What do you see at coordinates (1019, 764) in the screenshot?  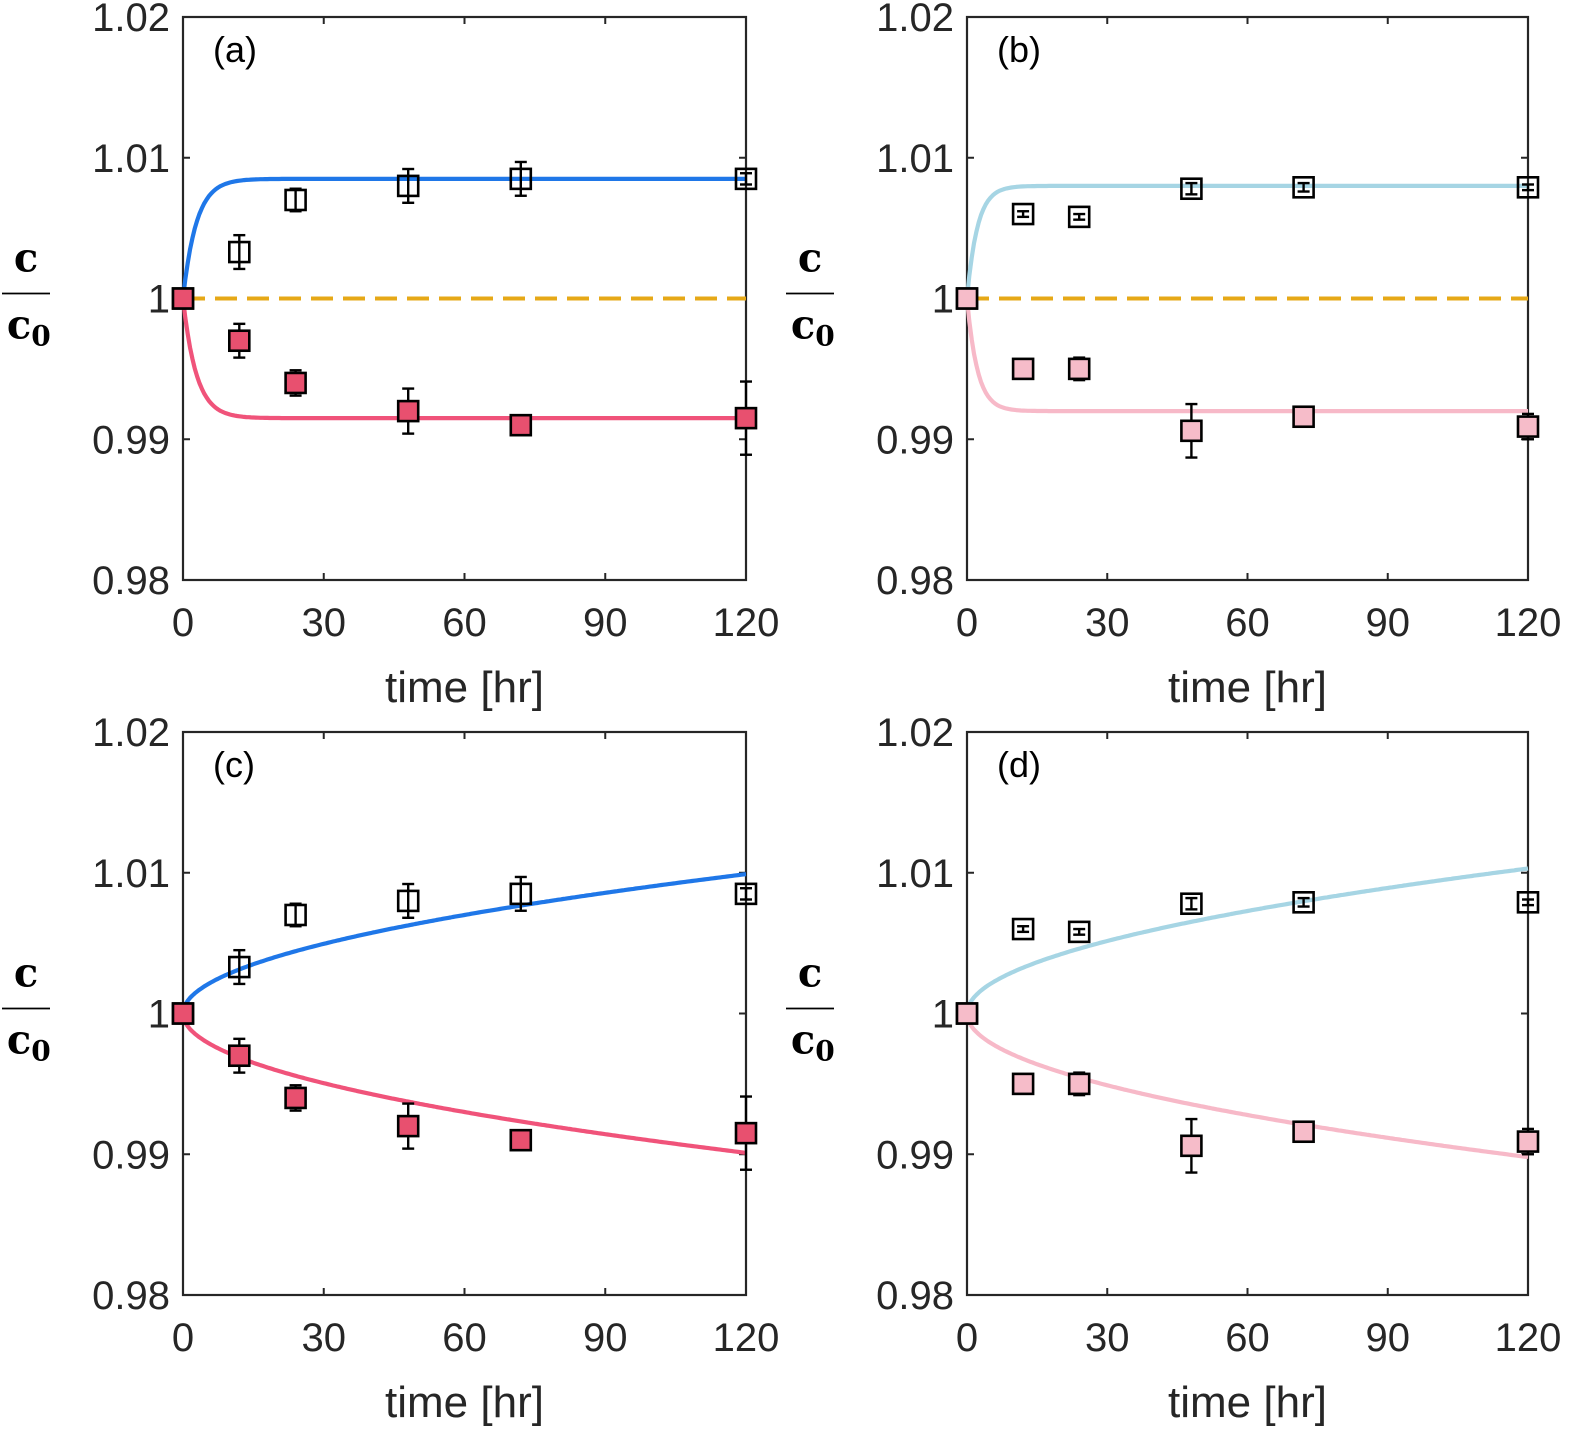 I see `panel-label: (d)` at bounding box center [1019, 764].